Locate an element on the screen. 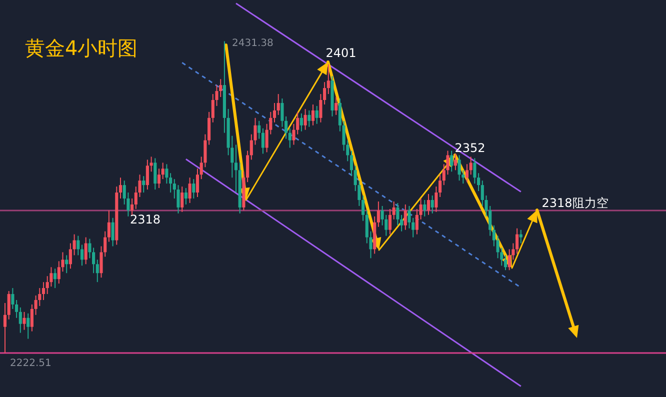 This screenshot has height=397, width=666. text: 黄金4小时图 is located at coordinates (81, 48).